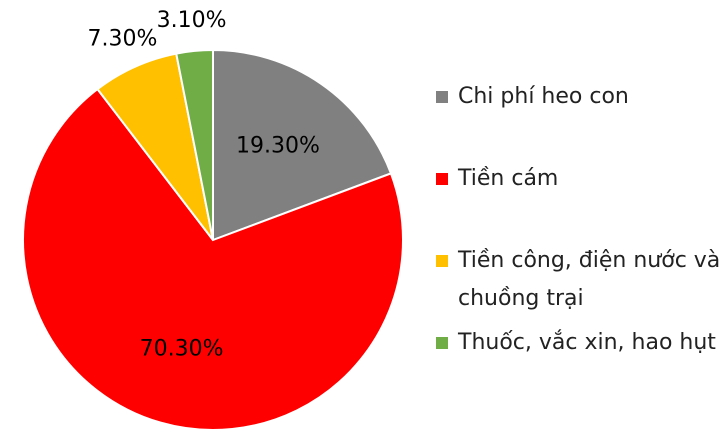  I want to click on legend-label: Tiền công, điện nước và chuồng trại, so click(589, 279).